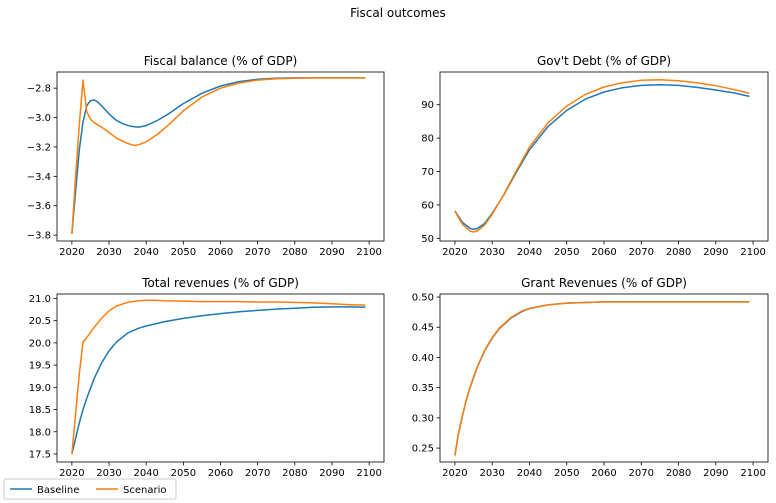 Image resolution: width=776 pixels, height=503 pixels. Describe the element at coordinates (423, 449) in the screenshot. I see `y-tick-label: 0.25` at that location.